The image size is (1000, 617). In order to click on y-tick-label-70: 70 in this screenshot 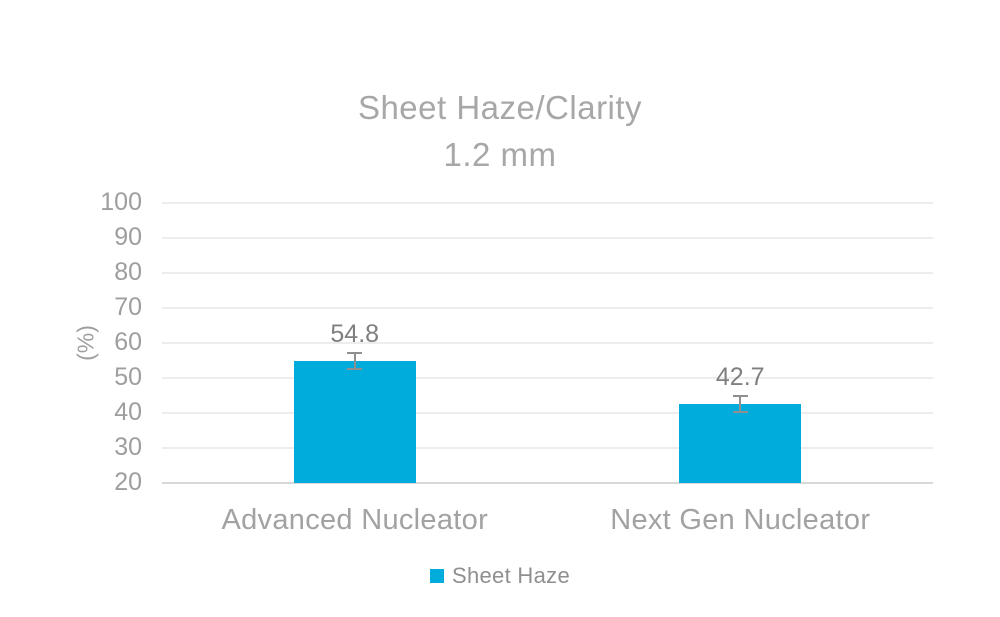, I will do `click(128, 307)`.